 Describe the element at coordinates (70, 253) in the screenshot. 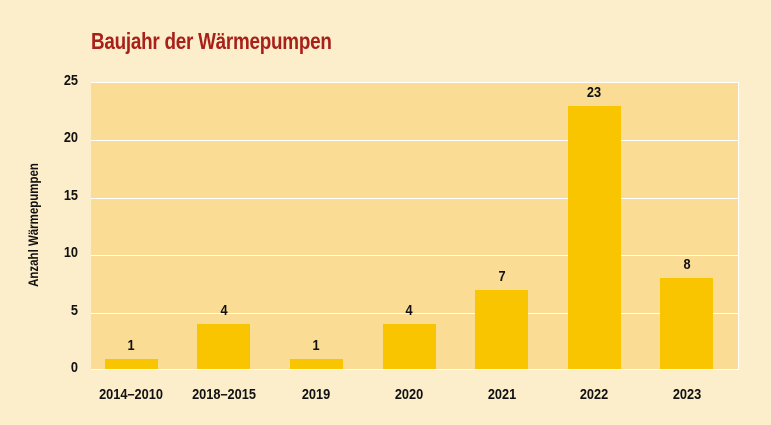

I see `y-tick-label: 10` at that location.